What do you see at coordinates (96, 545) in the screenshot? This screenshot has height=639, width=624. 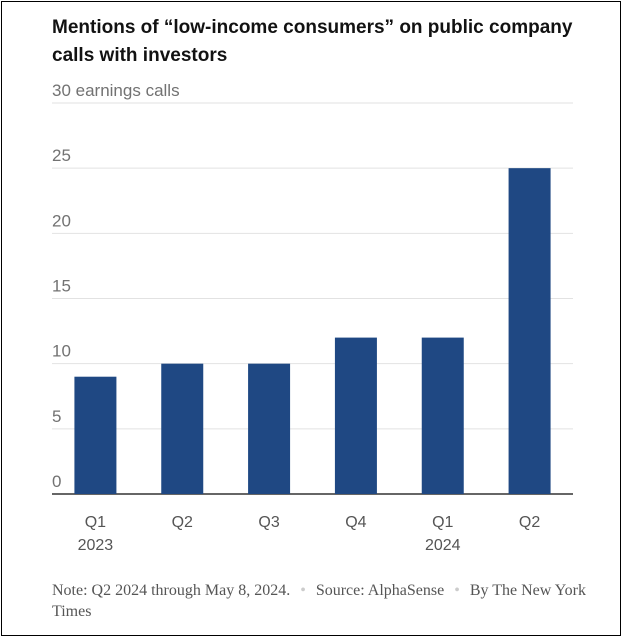 I see `x-tick-year-label: 2023` at bounding box center [96, 545].